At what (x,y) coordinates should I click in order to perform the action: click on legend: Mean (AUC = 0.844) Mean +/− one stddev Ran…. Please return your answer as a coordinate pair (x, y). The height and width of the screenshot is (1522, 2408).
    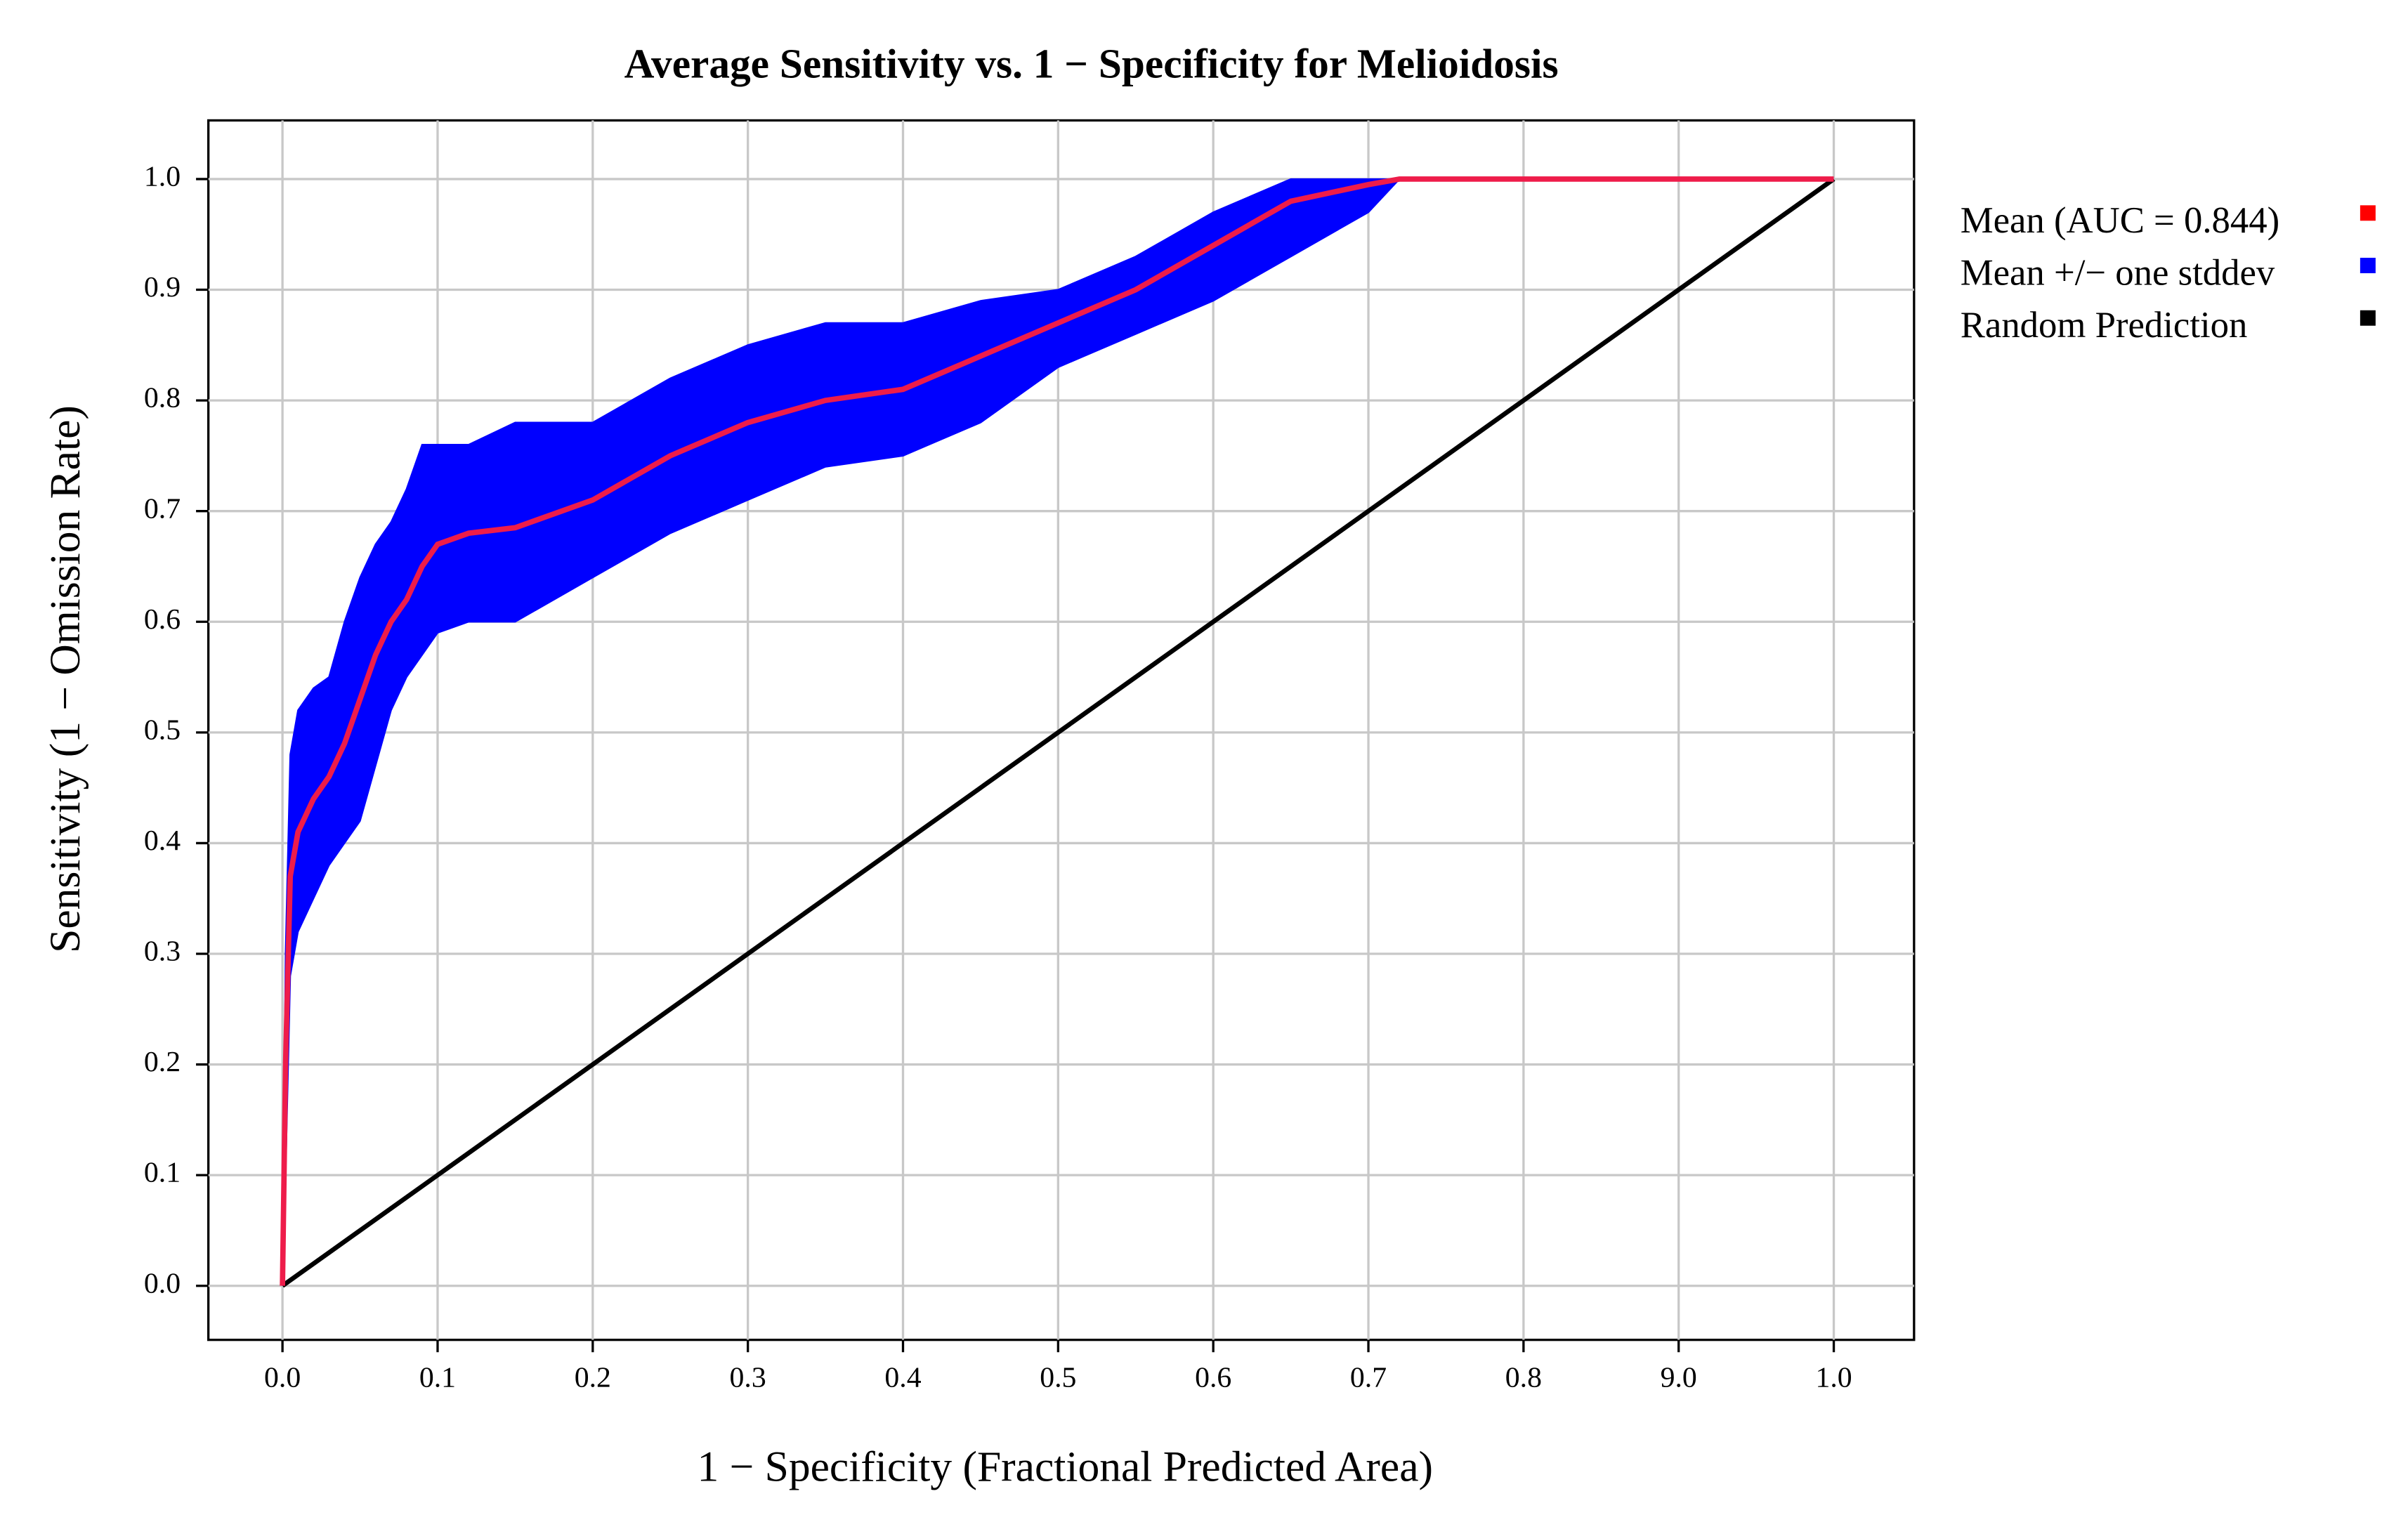
    Looking at the image, I should click on (2168, 273).